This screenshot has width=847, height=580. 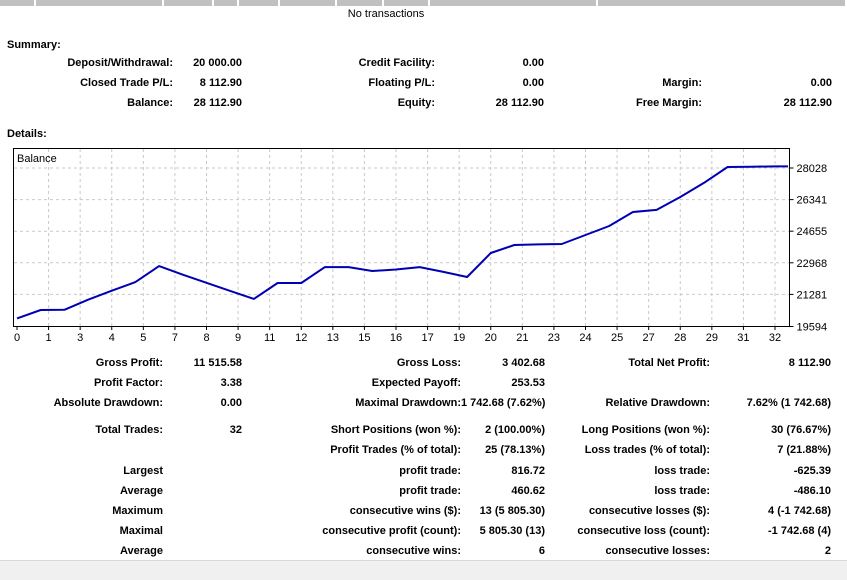 What do you see at coordinates (812, 264) in the screenshot?
I see `y-tick-label: 22968` at bounding box center [812, 264].